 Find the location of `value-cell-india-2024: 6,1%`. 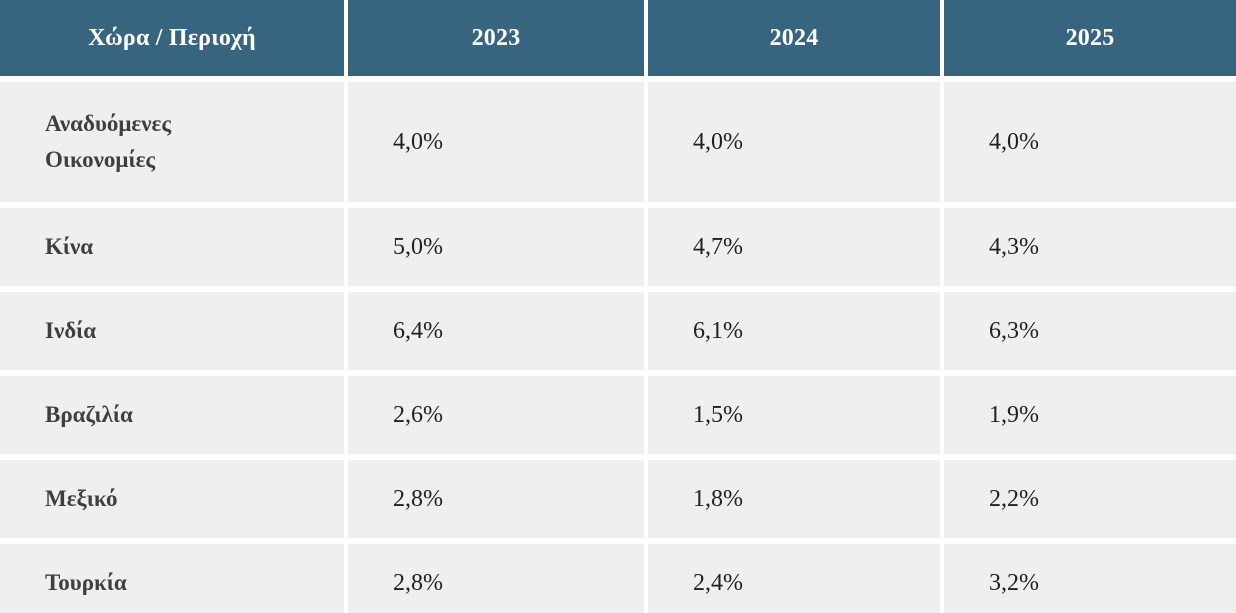

value-cell-india-2024: 6,1% is located at coordinates (794, 331).